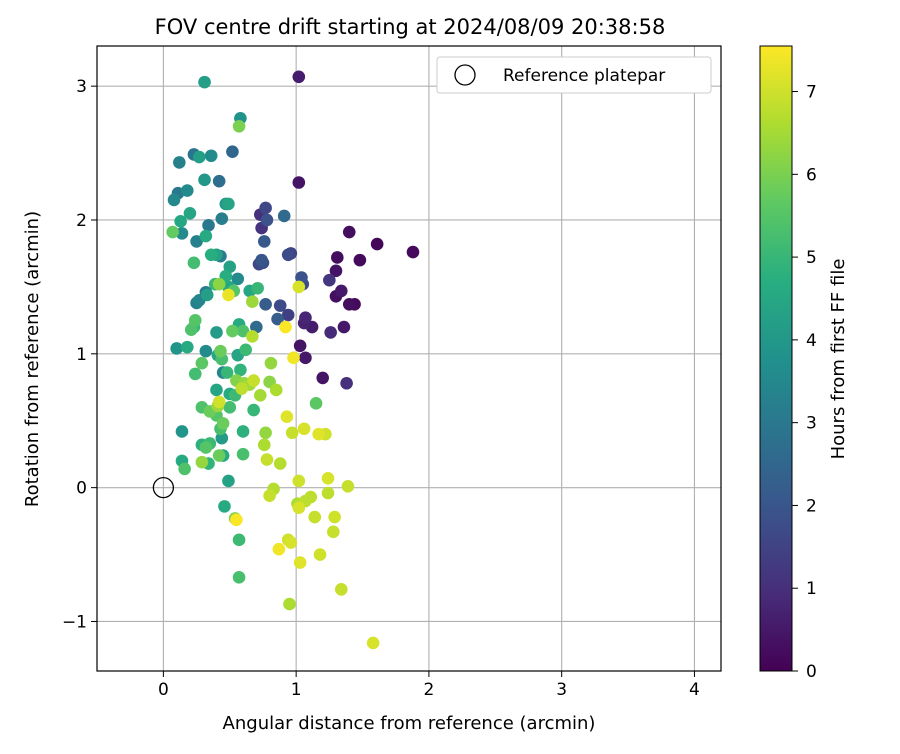  What do you see at coordinates (804, 363) in the screenshot?
I see `colorbar: 0 1 2 3 4 5 6 7 Hours from first FF file` at bounding box center [804, 363].